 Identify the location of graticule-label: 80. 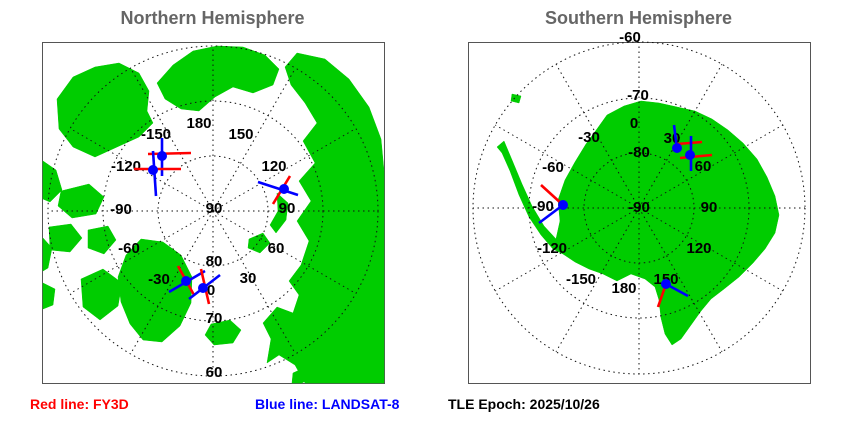
(214, 261).